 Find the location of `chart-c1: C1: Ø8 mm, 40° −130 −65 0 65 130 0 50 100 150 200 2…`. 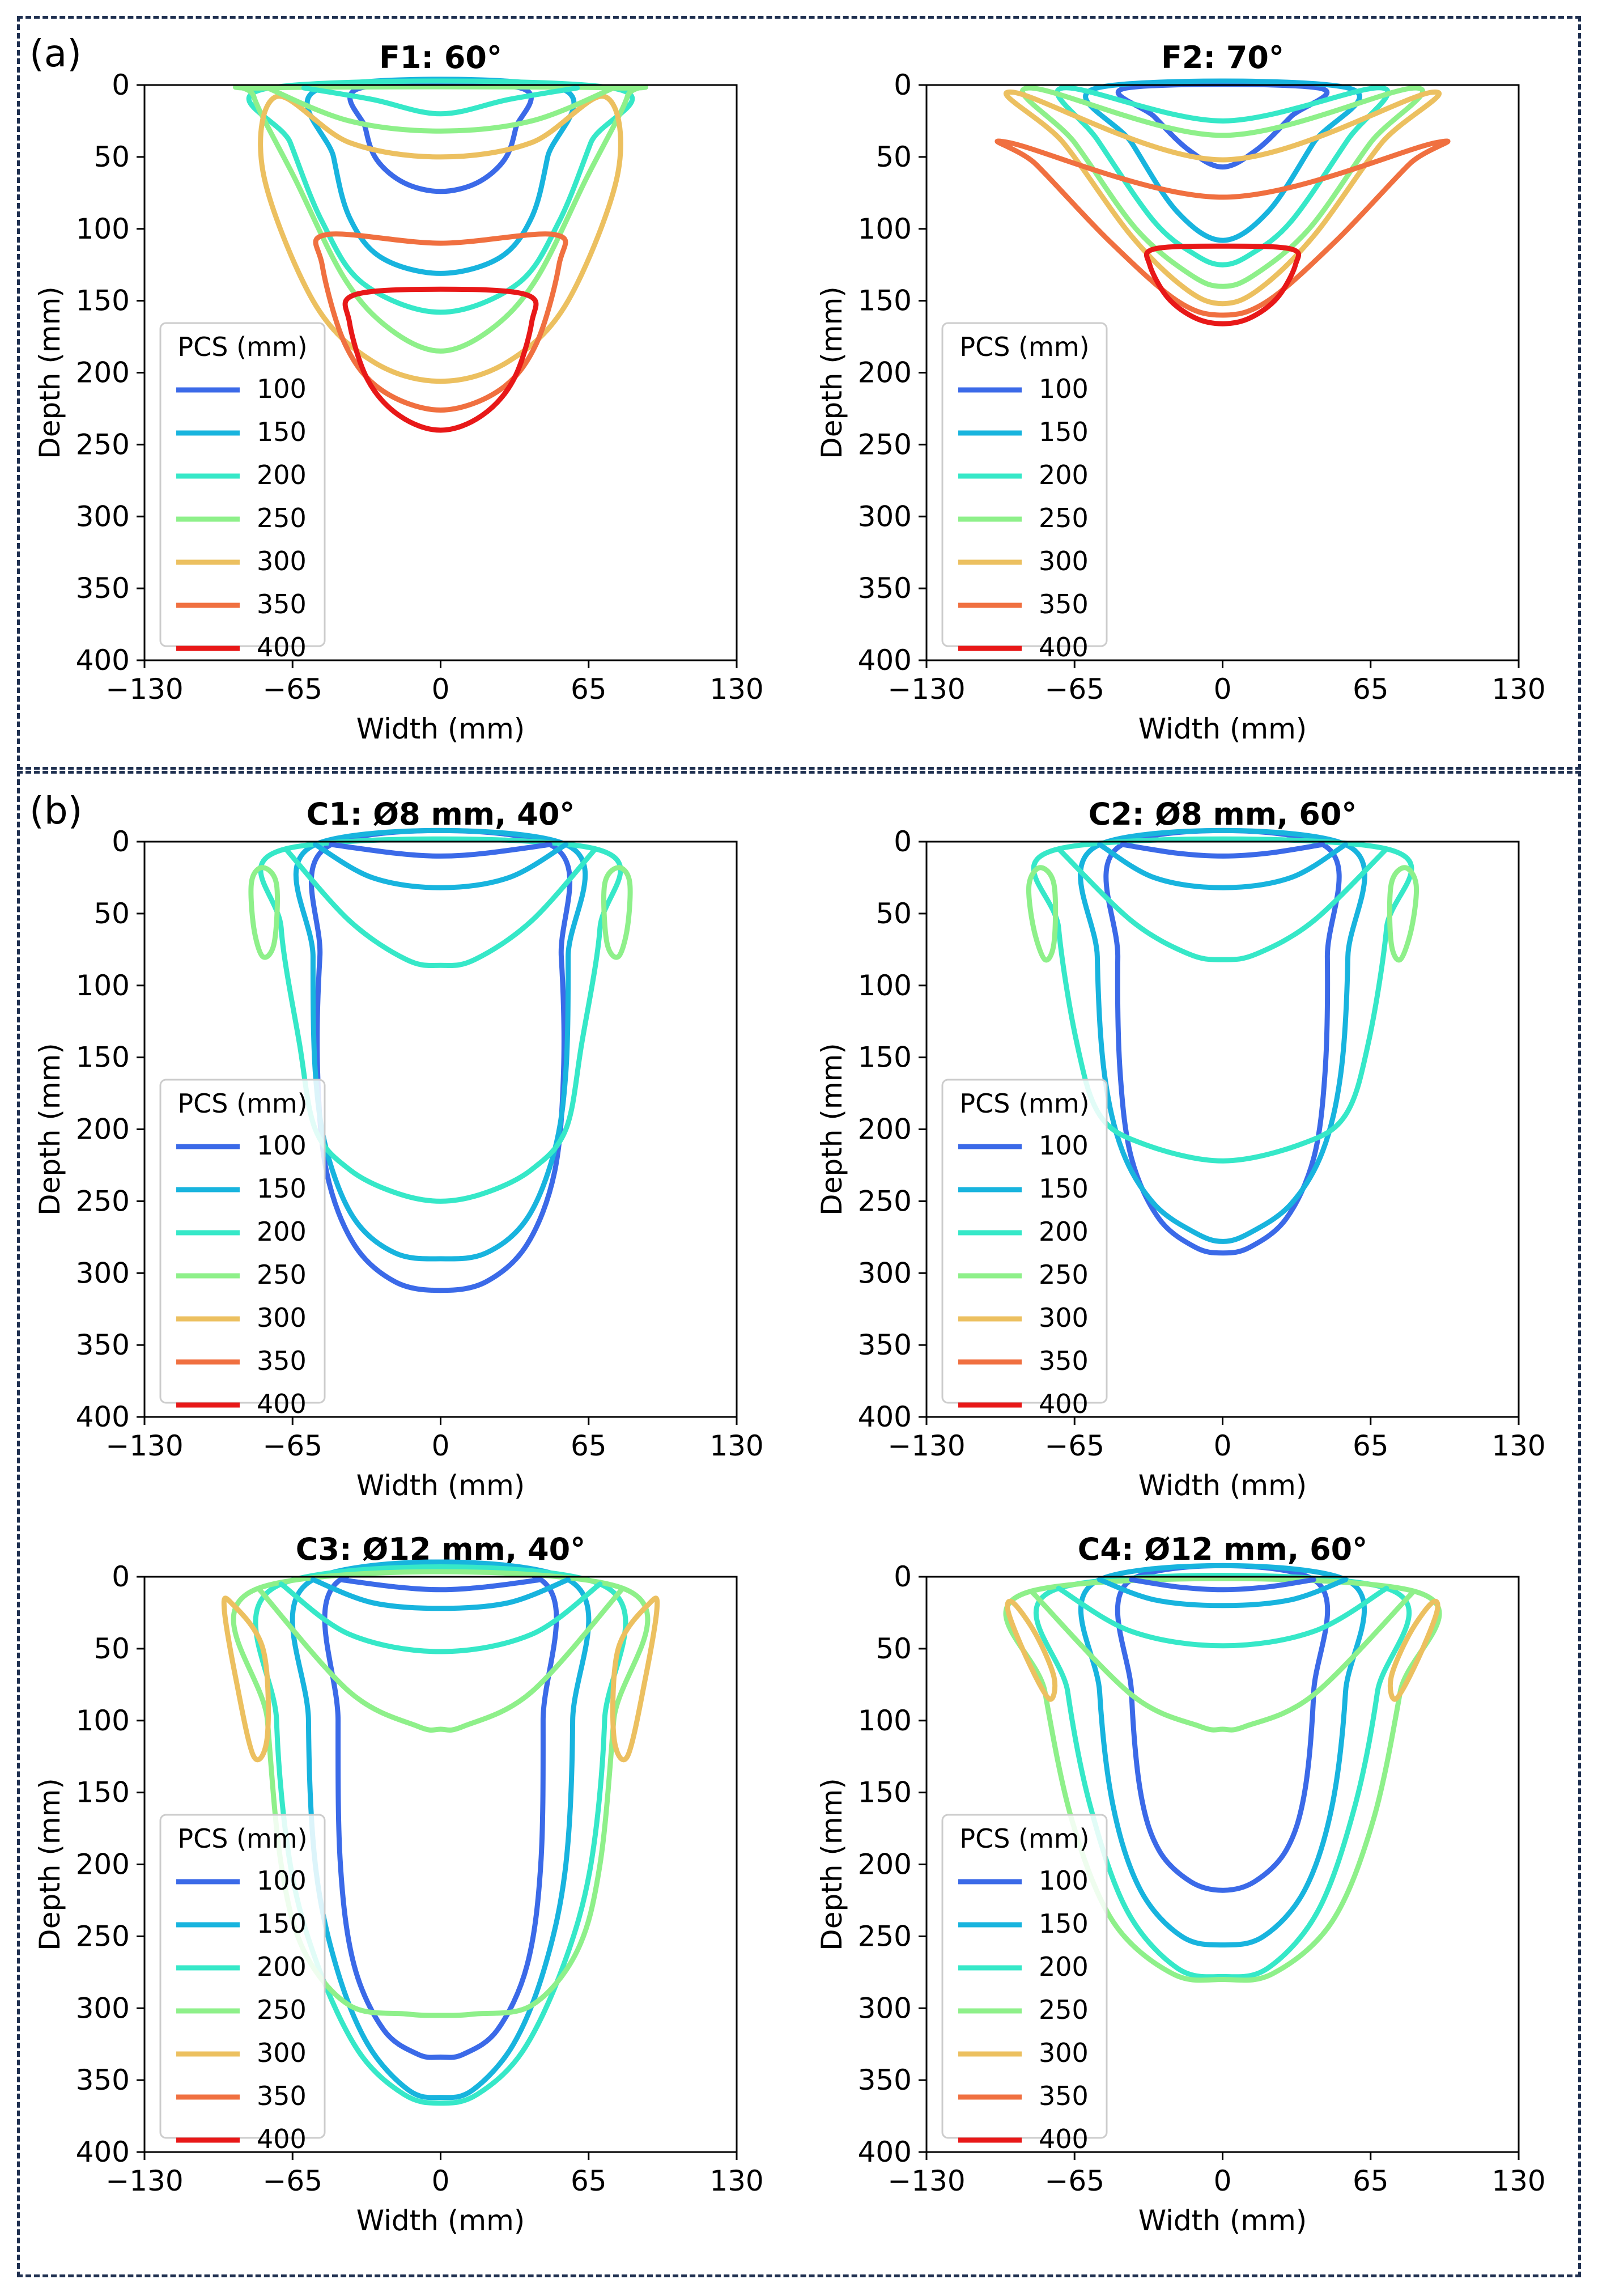

chart-c1: C1: Ø8 mm, 40° −130 −65 0 65 130 0 50 100 150 200 2… is located at coordinates (398, 1149).